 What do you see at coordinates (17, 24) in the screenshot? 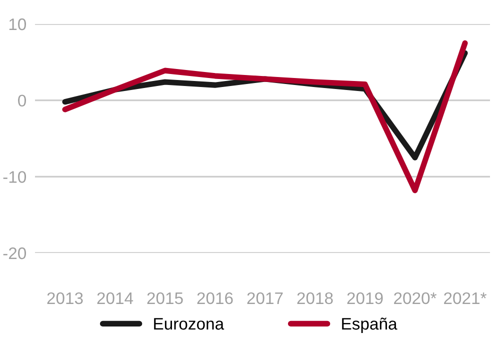
I see `y-tick-label: 10` at bounding box center [17, 24].